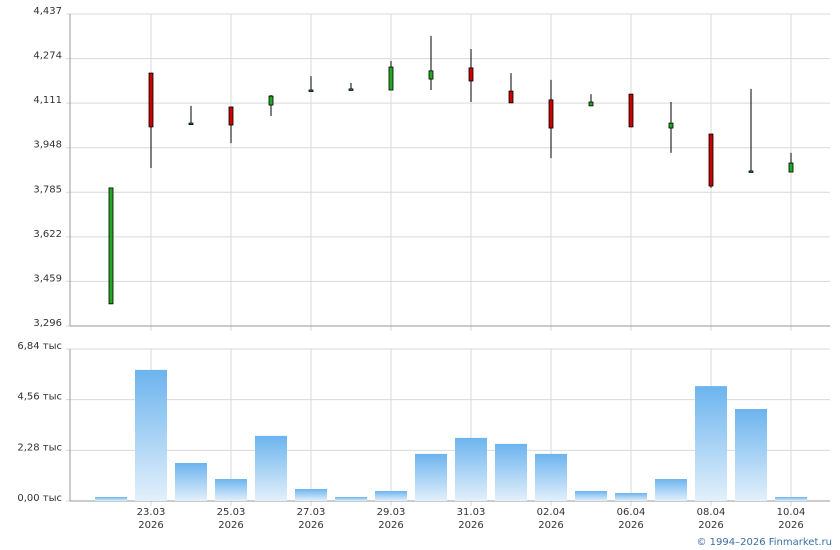 The image size is (840, 550). I want to click on y-tick-label: 6,84 тыс, so click(39, 346).